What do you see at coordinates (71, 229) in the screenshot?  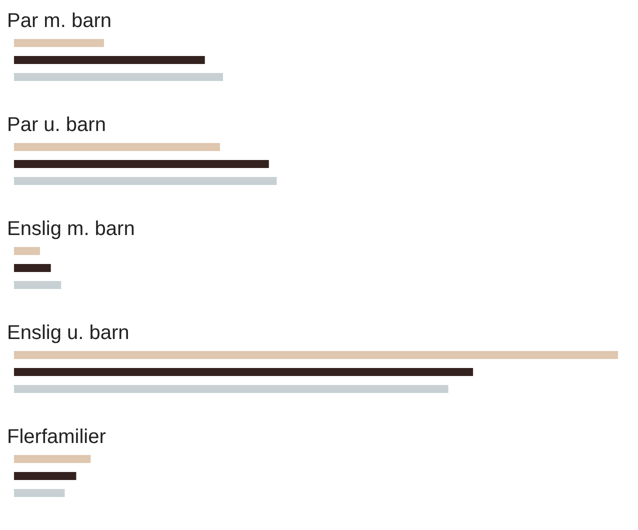 I see `y-tick-label: Enslig m. barn` at bounding box center [71, 229].